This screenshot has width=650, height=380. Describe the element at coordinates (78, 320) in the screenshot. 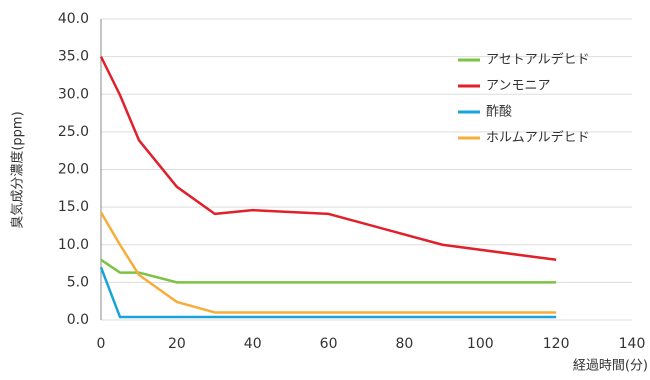

I see `y-tick-label: 0.0` at that location.